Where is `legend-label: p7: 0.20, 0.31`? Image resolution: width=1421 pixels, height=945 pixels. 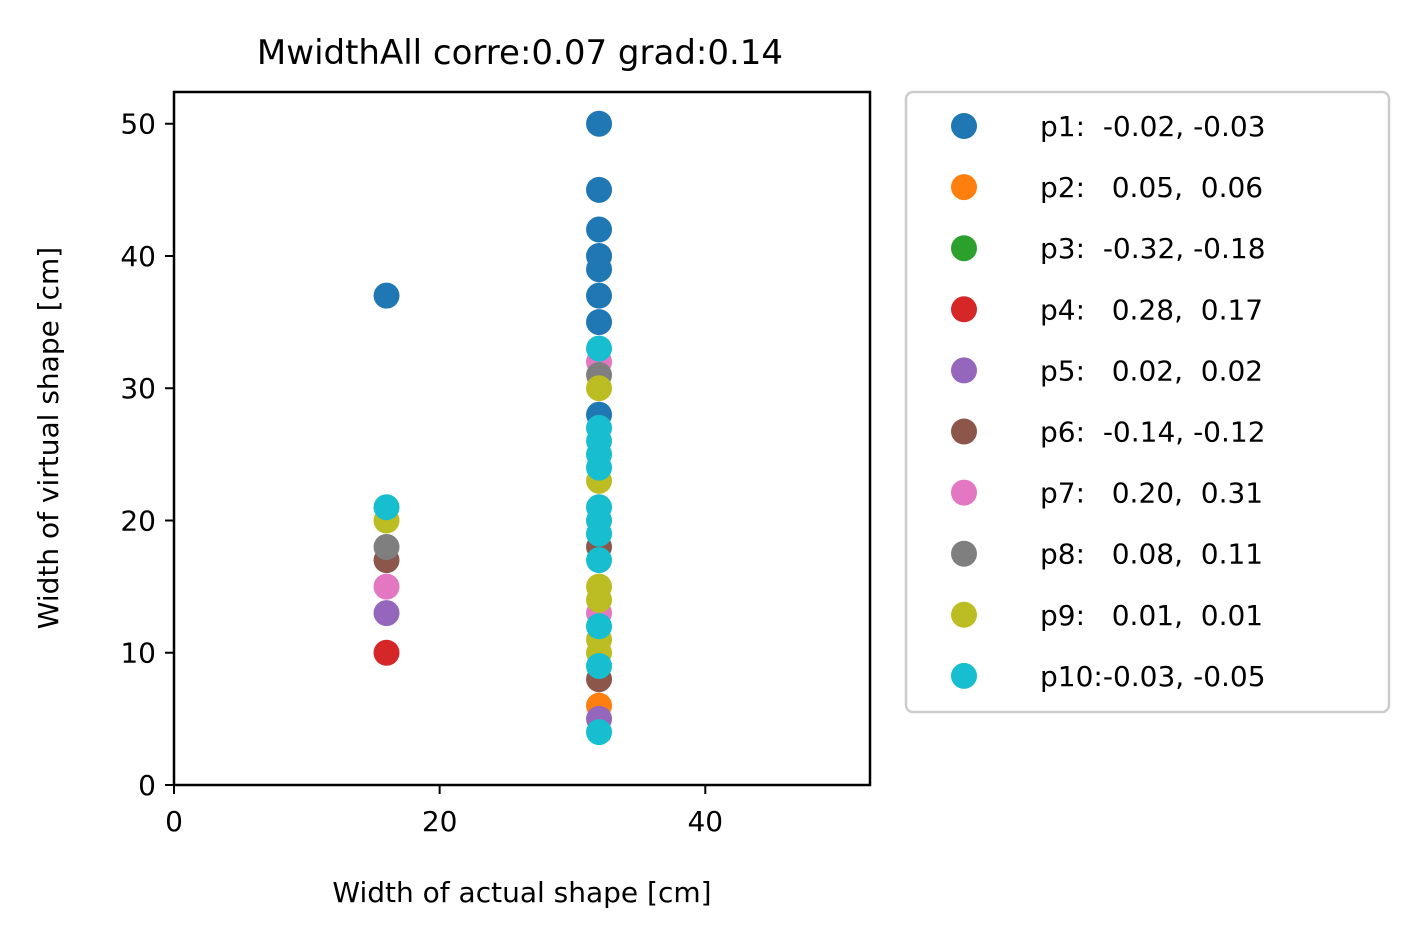
legend-label: p7: 0.20, 0.31 is located at coordinates (1151, 493).